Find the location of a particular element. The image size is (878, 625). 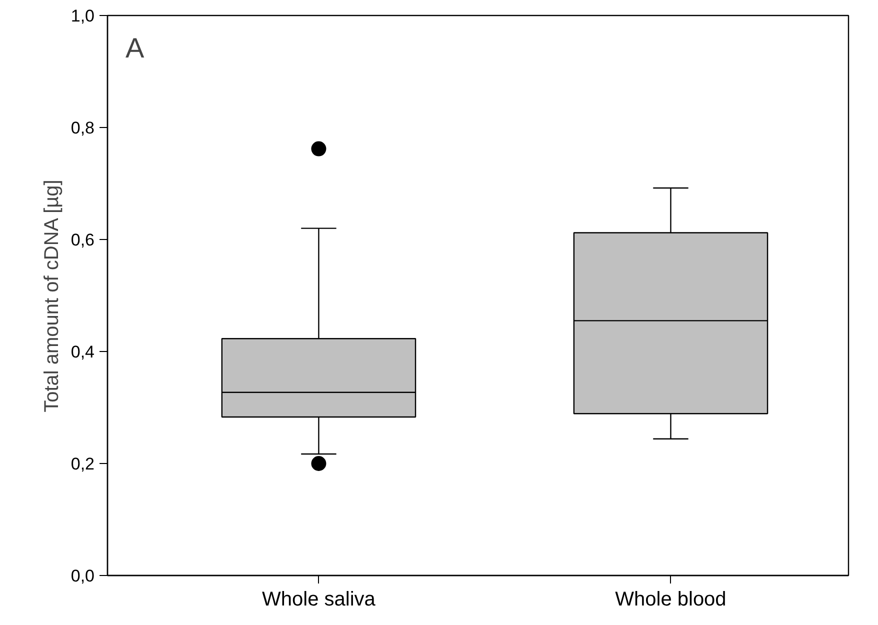

y-tick-label: 0,8 is located at coordinates (82, 128).